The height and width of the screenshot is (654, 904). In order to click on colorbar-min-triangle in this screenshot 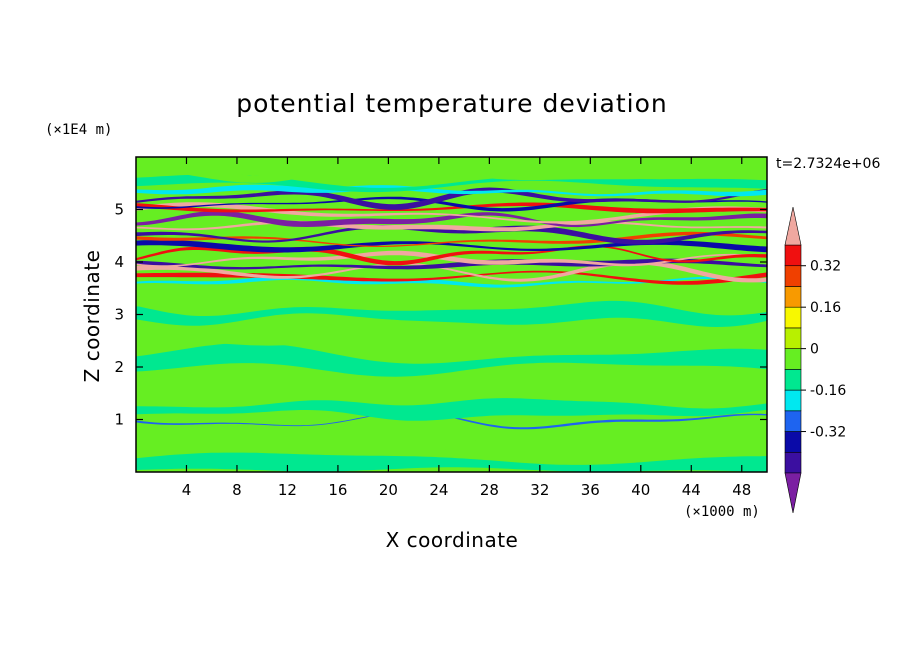, I will do `click(793, 493)`.